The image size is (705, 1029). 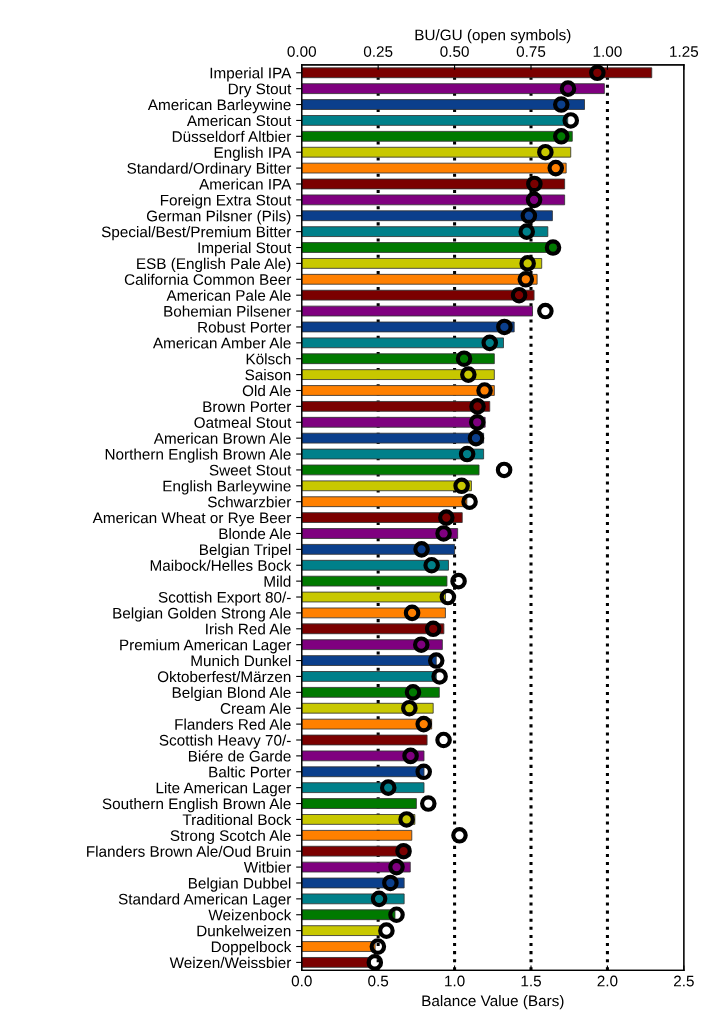 I want to click on y-tick-label: American Brown Ale, so click(x=222, y=438).